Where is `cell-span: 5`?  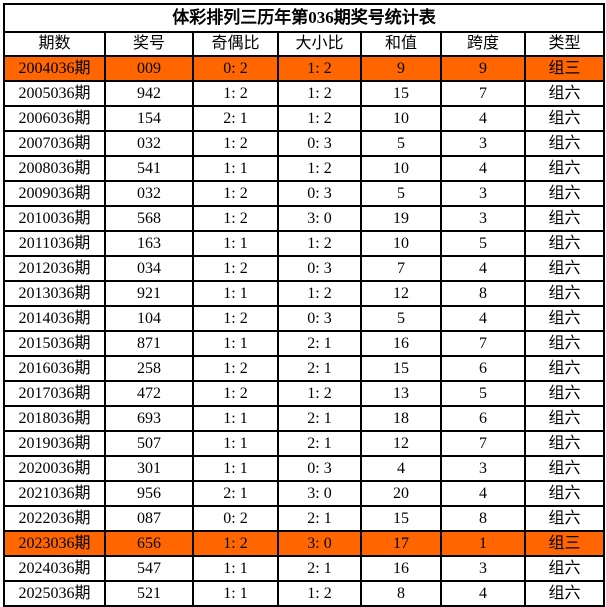 cell-span: 5 is located at coordinates (483, 243).